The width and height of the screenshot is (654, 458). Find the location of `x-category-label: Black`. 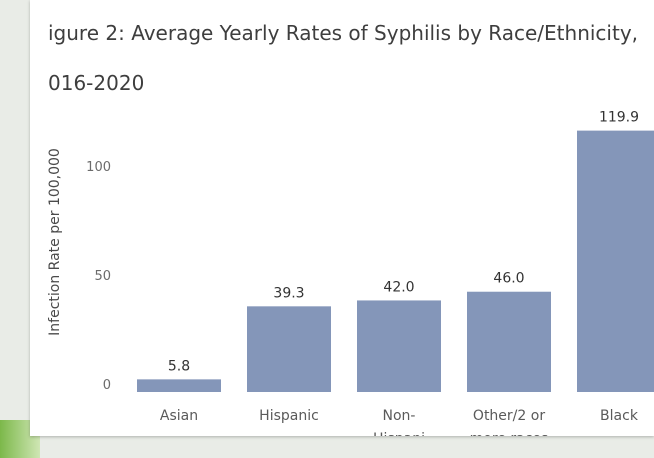

x-category-label: Black is located at coordinates (619, 416).